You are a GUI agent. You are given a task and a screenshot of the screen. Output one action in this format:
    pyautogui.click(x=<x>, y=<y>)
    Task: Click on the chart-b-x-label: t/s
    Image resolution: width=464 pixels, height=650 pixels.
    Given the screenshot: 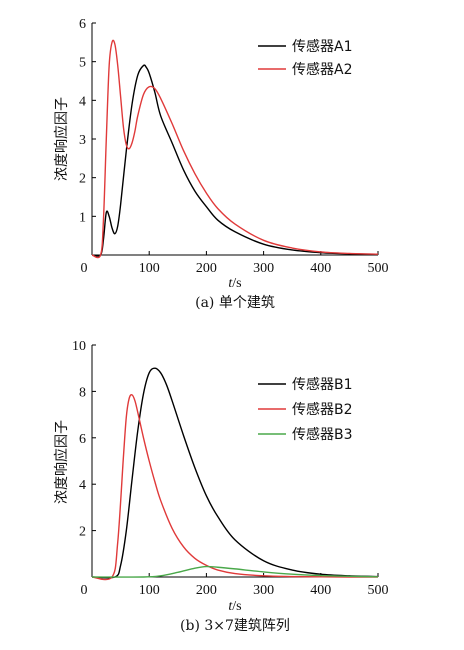 What is the action you would take?
    pyautogui.click(x=234, y=606)
    